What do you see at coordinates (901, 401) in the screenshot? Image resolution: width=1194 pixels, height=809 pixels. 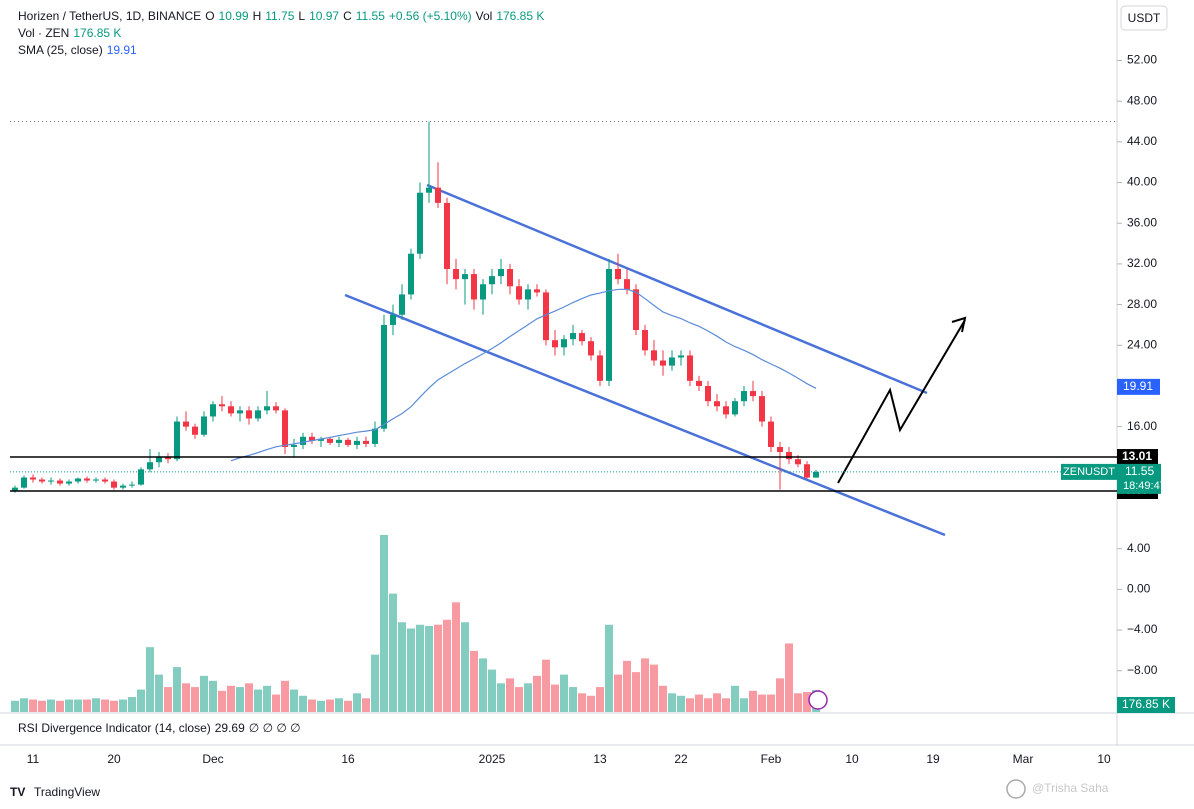 I see `projection-arrow` at bounding box center [901, 401].